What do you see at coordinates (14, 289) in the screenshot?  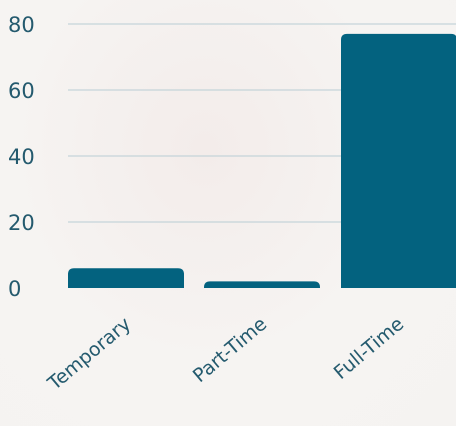 I see `y-tick-label: 0` at bounding box center [14, 289].